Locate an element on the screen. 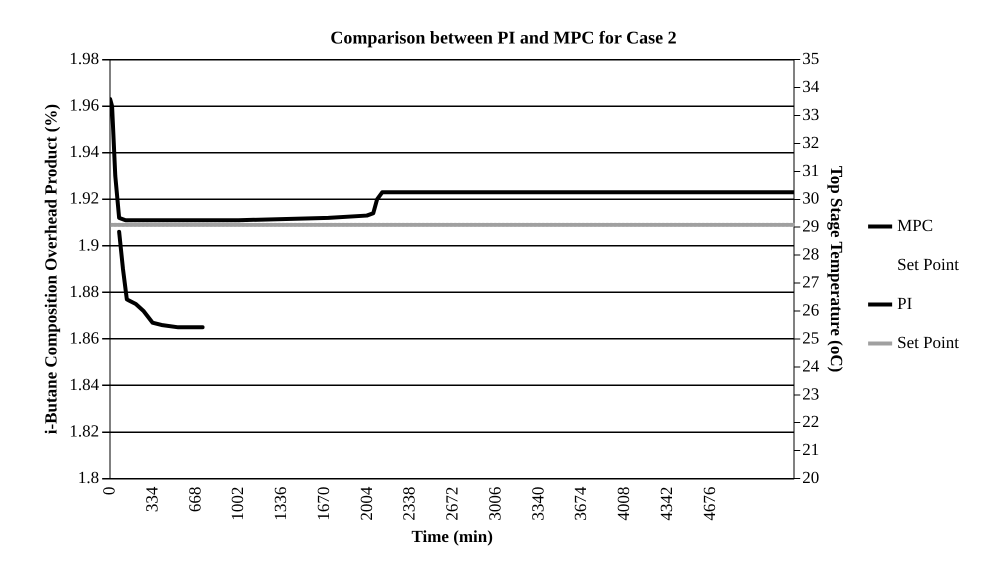 This screenshot has width=987, height=580. x-tick-label: 3674 is located at coordinates (580, 503).